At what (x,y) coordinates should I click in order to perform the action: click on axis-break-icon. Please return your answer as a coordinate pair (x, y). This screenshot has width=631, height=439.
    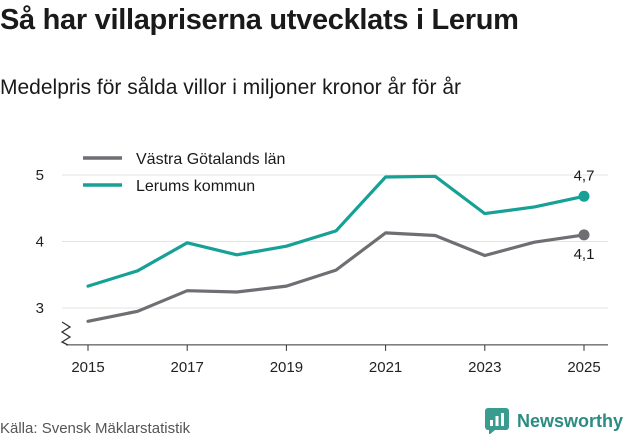
    Looking at the image, I should click on (66, 333).